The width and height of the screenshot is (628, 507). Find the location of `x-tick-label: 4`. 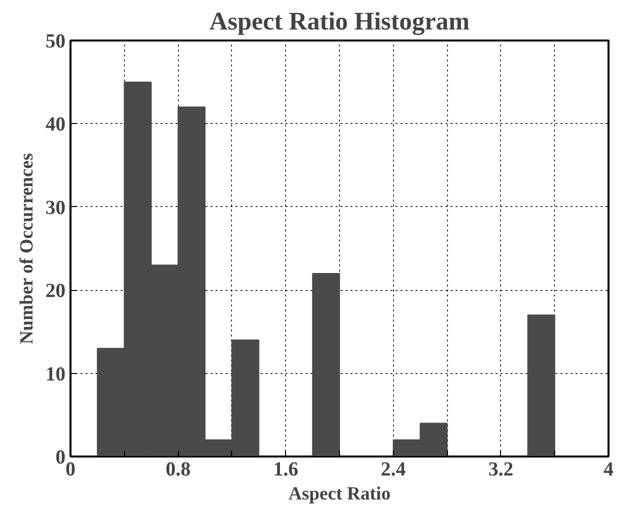

x-tick-label: 4 is located at coordinates (609, 469).